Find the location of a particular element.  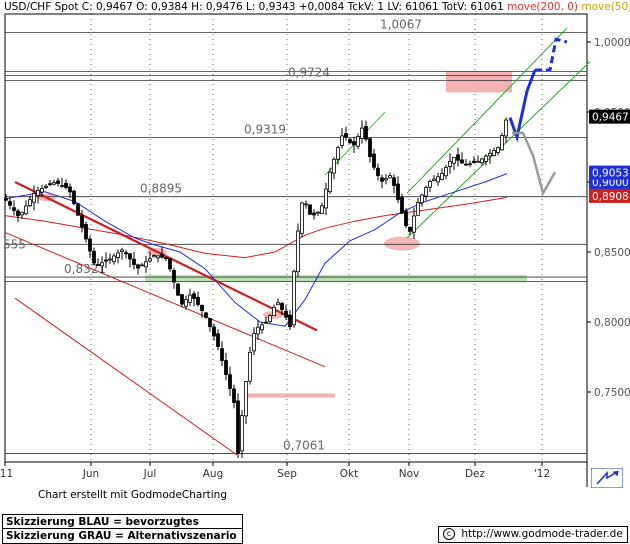

downtrend-lower is located at coordinates (126, 376).